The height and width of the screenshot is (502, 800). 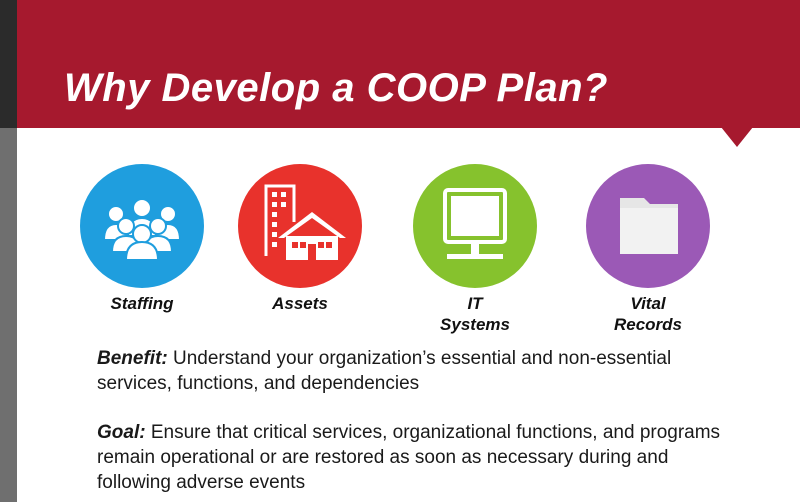 I want to click on banner-pointer, so click(x=737, y=137).